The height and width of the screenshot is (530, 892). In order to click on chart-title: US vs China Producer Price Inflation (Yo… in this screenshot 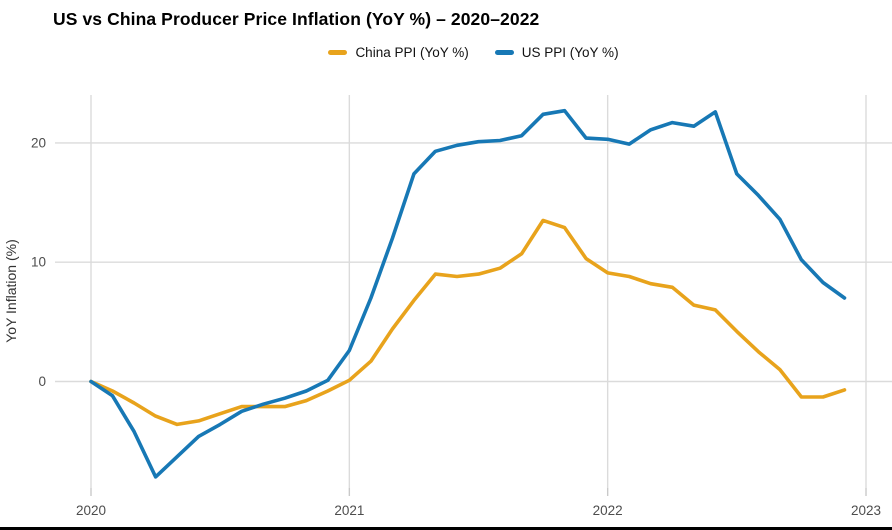, I will do `click(296, 19)`.